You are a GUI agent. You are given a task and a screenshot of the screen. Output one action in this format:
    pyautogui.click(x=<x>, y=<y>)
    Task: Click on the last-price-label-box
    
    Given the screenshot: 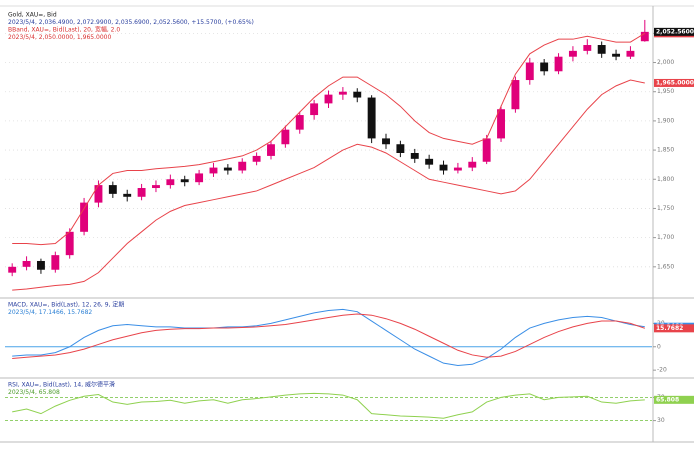 What is the action you would take?
    pyautogui.click(x=674, y=31)
    